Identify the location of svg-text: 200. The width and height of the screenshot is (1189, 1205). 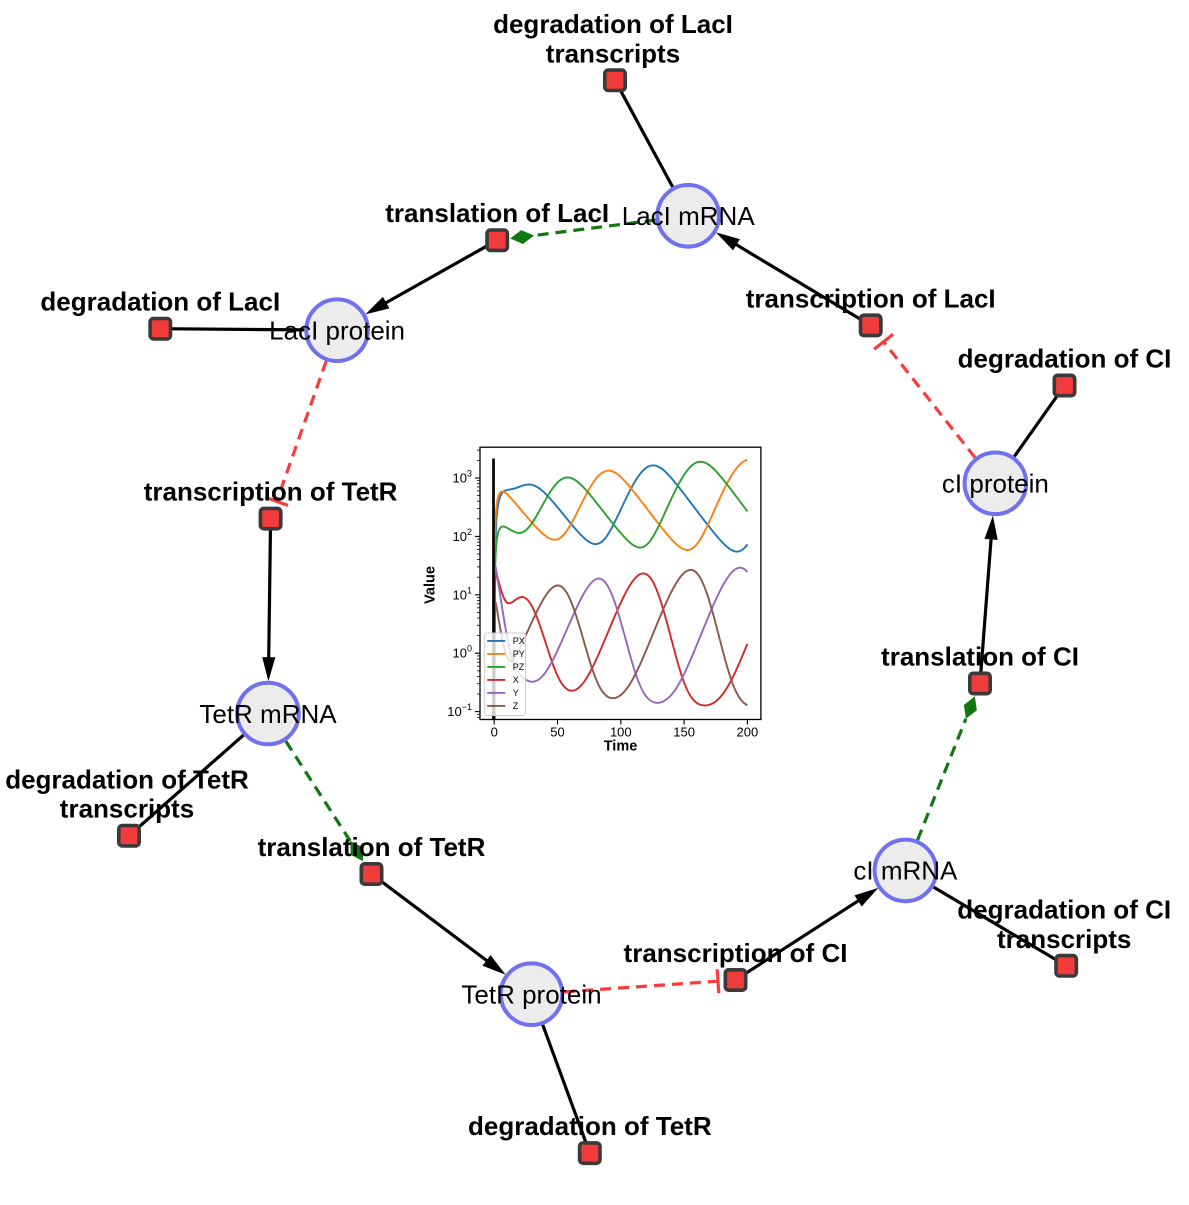
(748, 732).